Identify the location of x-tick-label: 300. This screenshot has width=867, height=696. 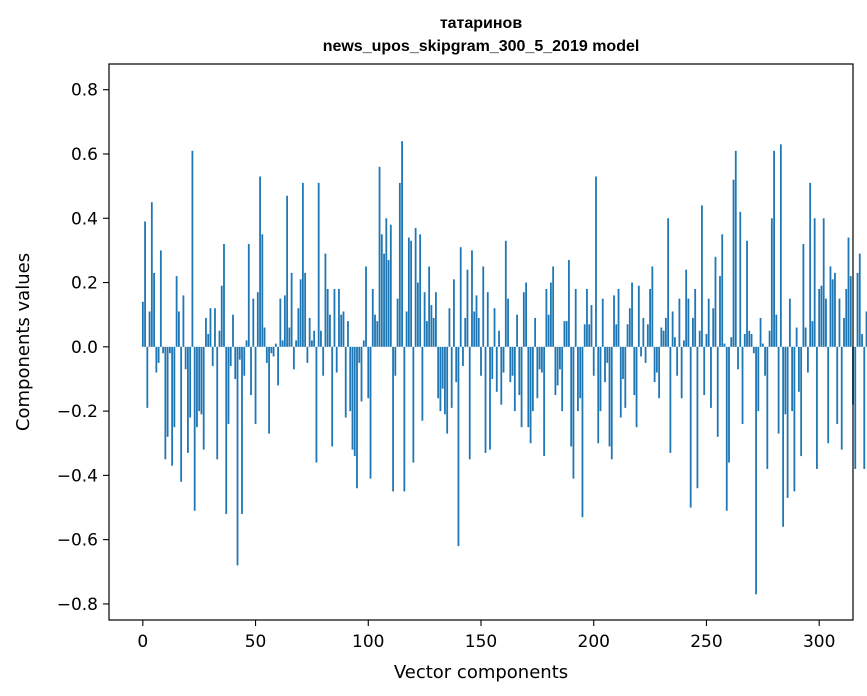
(819, 642).